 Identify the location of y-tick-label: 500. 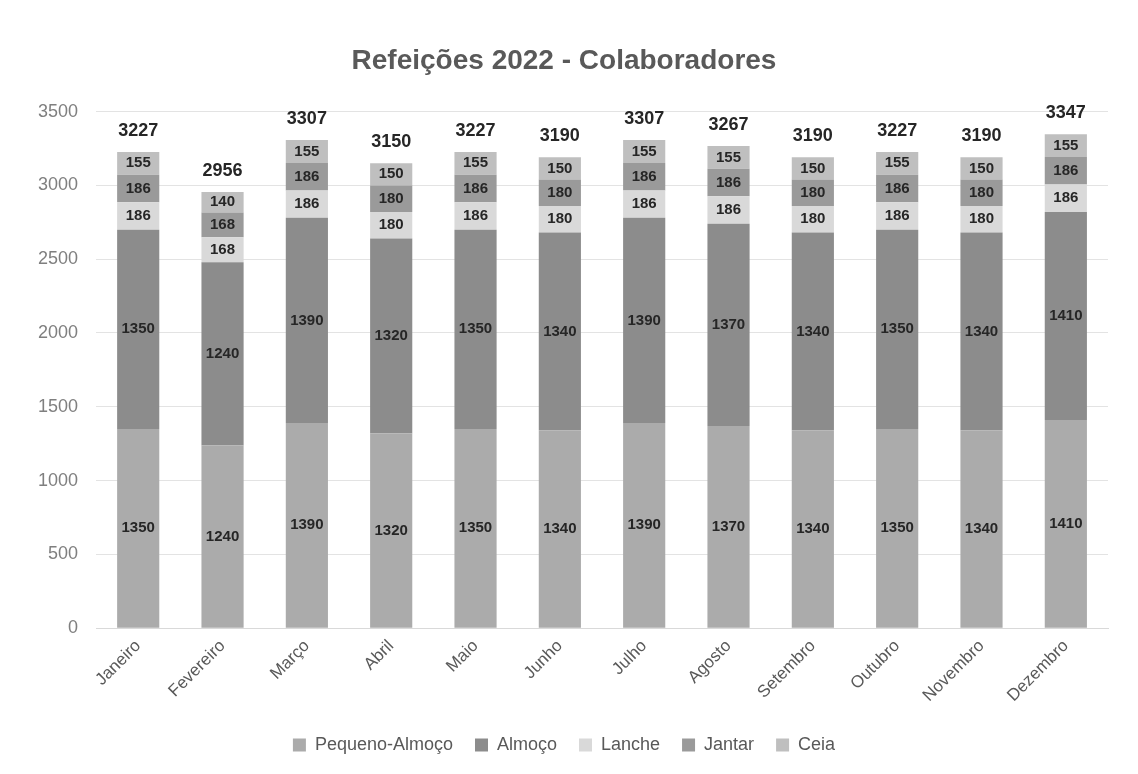
(63, 553).